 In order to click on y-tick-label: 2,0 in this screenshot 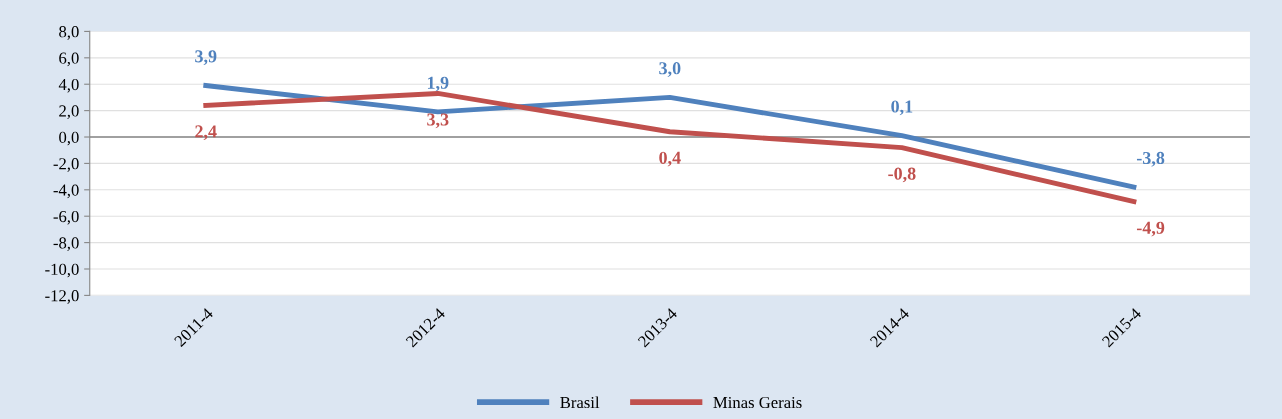, I will do `click(69, 112)`.